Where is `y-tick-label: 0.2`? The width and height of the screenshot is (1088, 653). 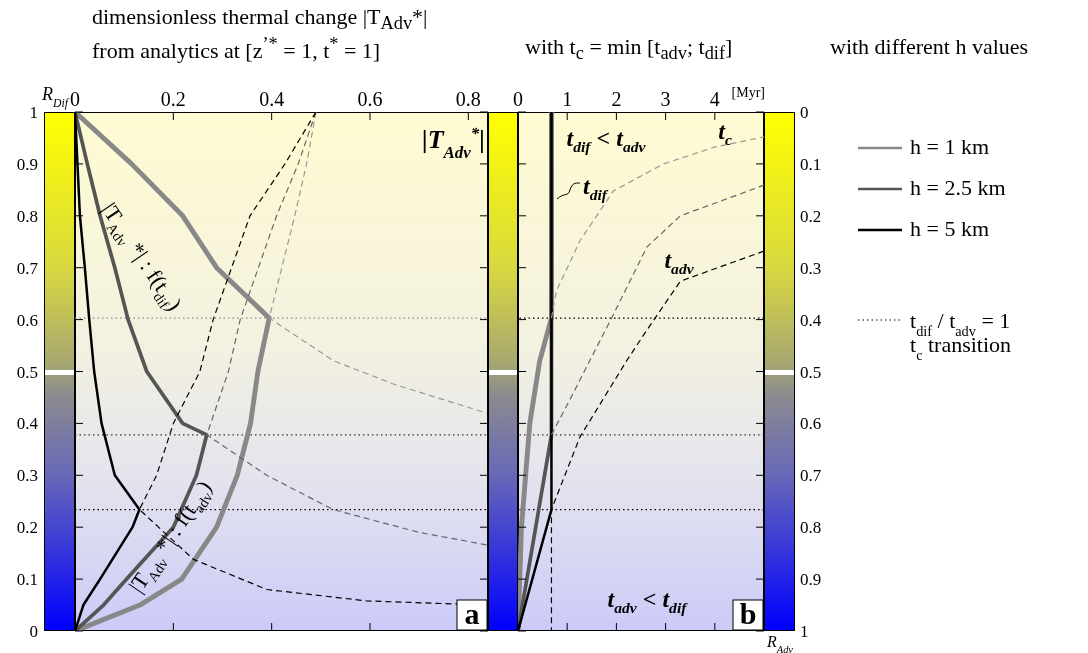 y-tick-label: 0.2 is located at coordinates (27, 528).